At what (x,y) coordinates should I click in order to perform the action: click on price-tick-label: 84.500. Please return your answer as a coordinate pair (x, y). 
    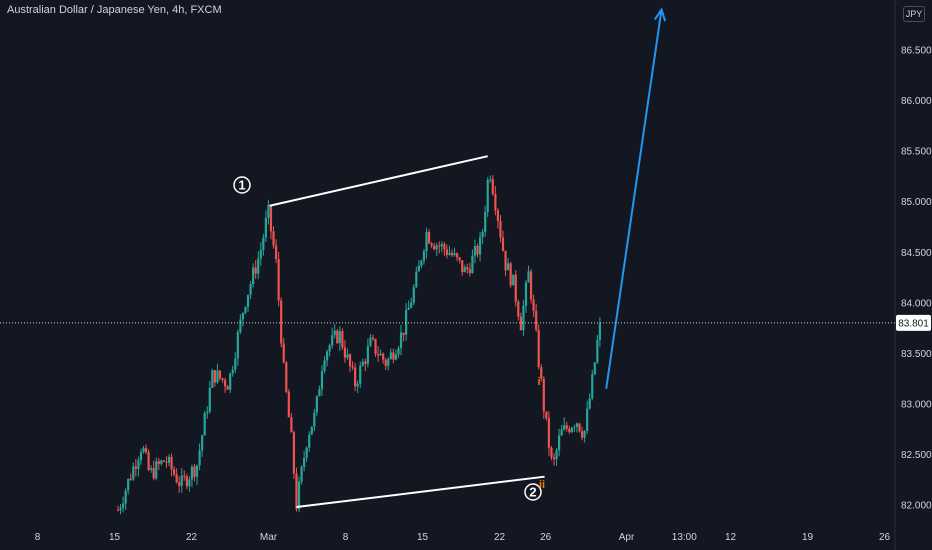
    Looking at the image, I should click on (916, 253).